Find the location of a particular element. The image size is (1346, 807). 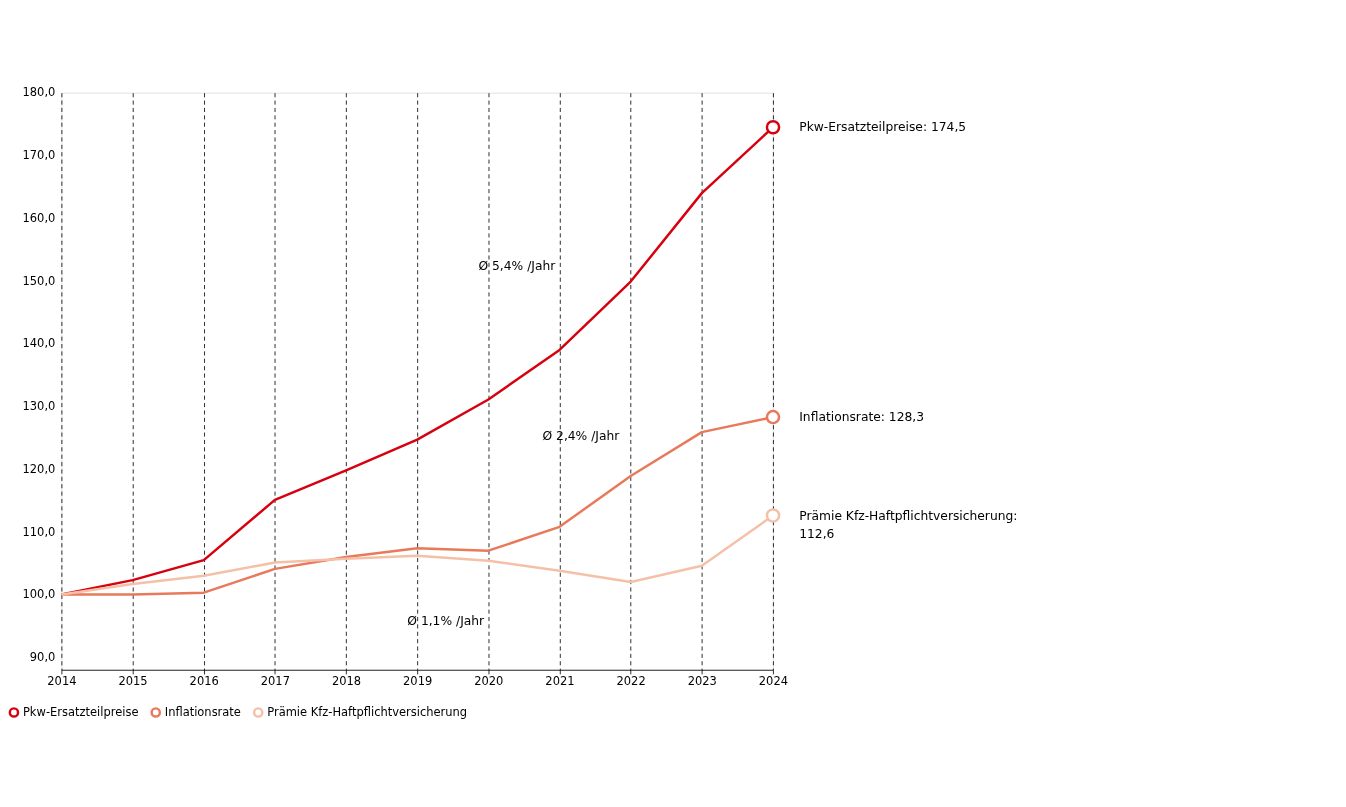

x-tick-label: 2023 is located at coordinates (702, 681).